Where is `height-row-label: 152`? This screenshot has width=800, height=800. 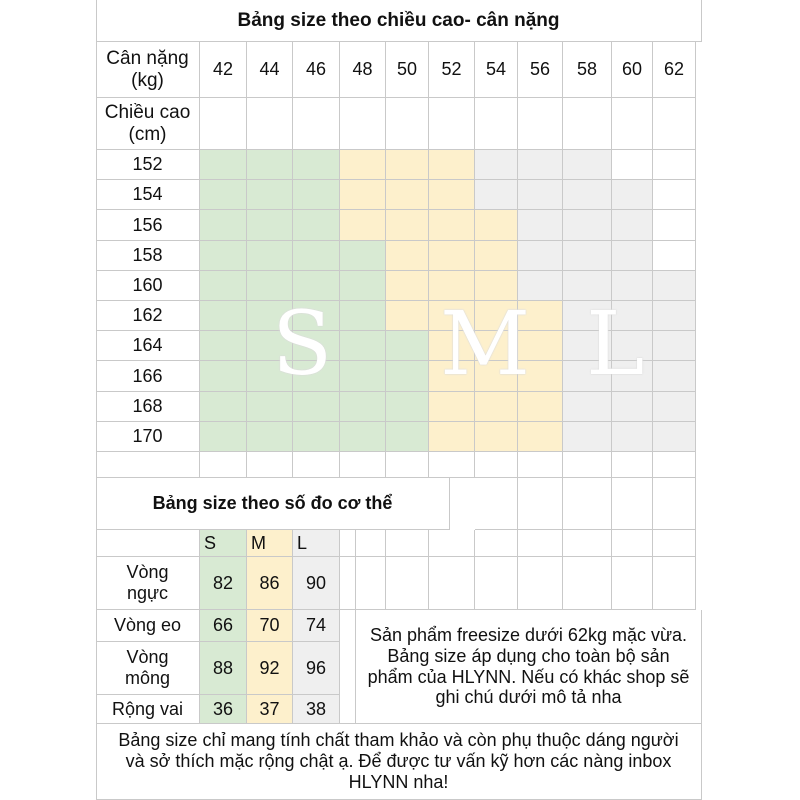 height-row-label: 152 is located at coordinates (148, 165).